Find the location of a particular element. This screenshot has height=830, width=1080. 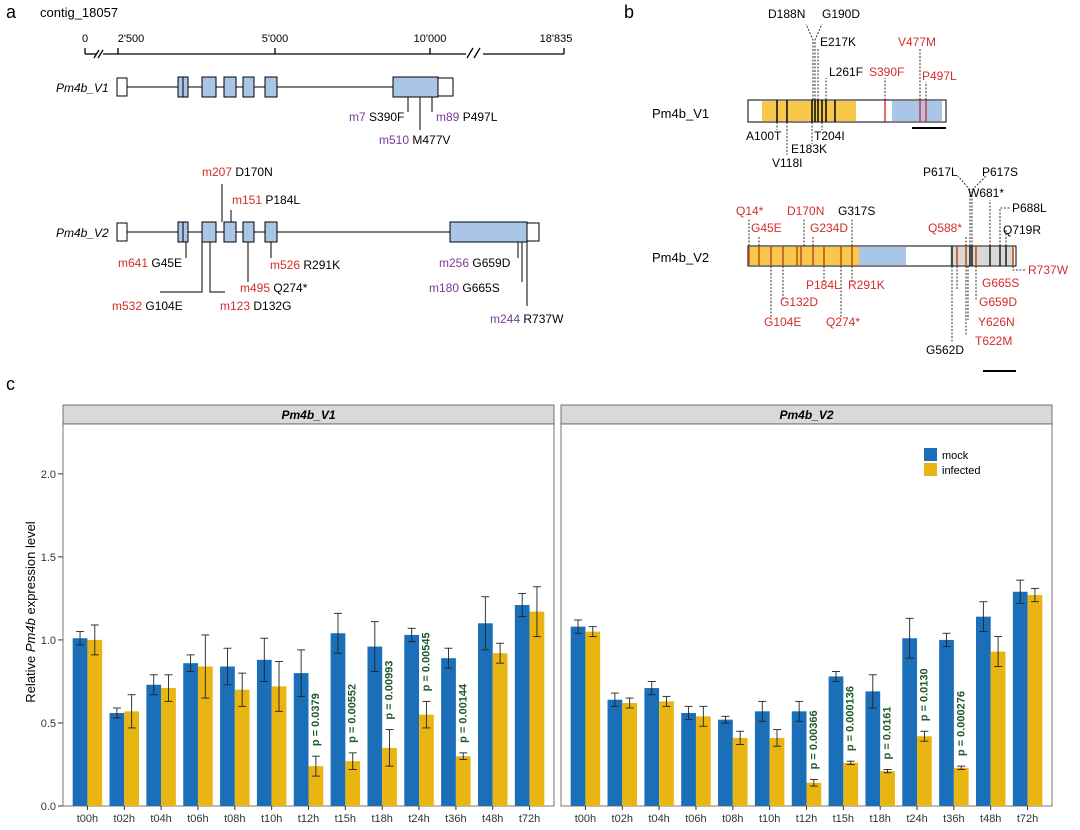

pvalue-t36h: p = 0.00144 is located at coordinates (463, 713).